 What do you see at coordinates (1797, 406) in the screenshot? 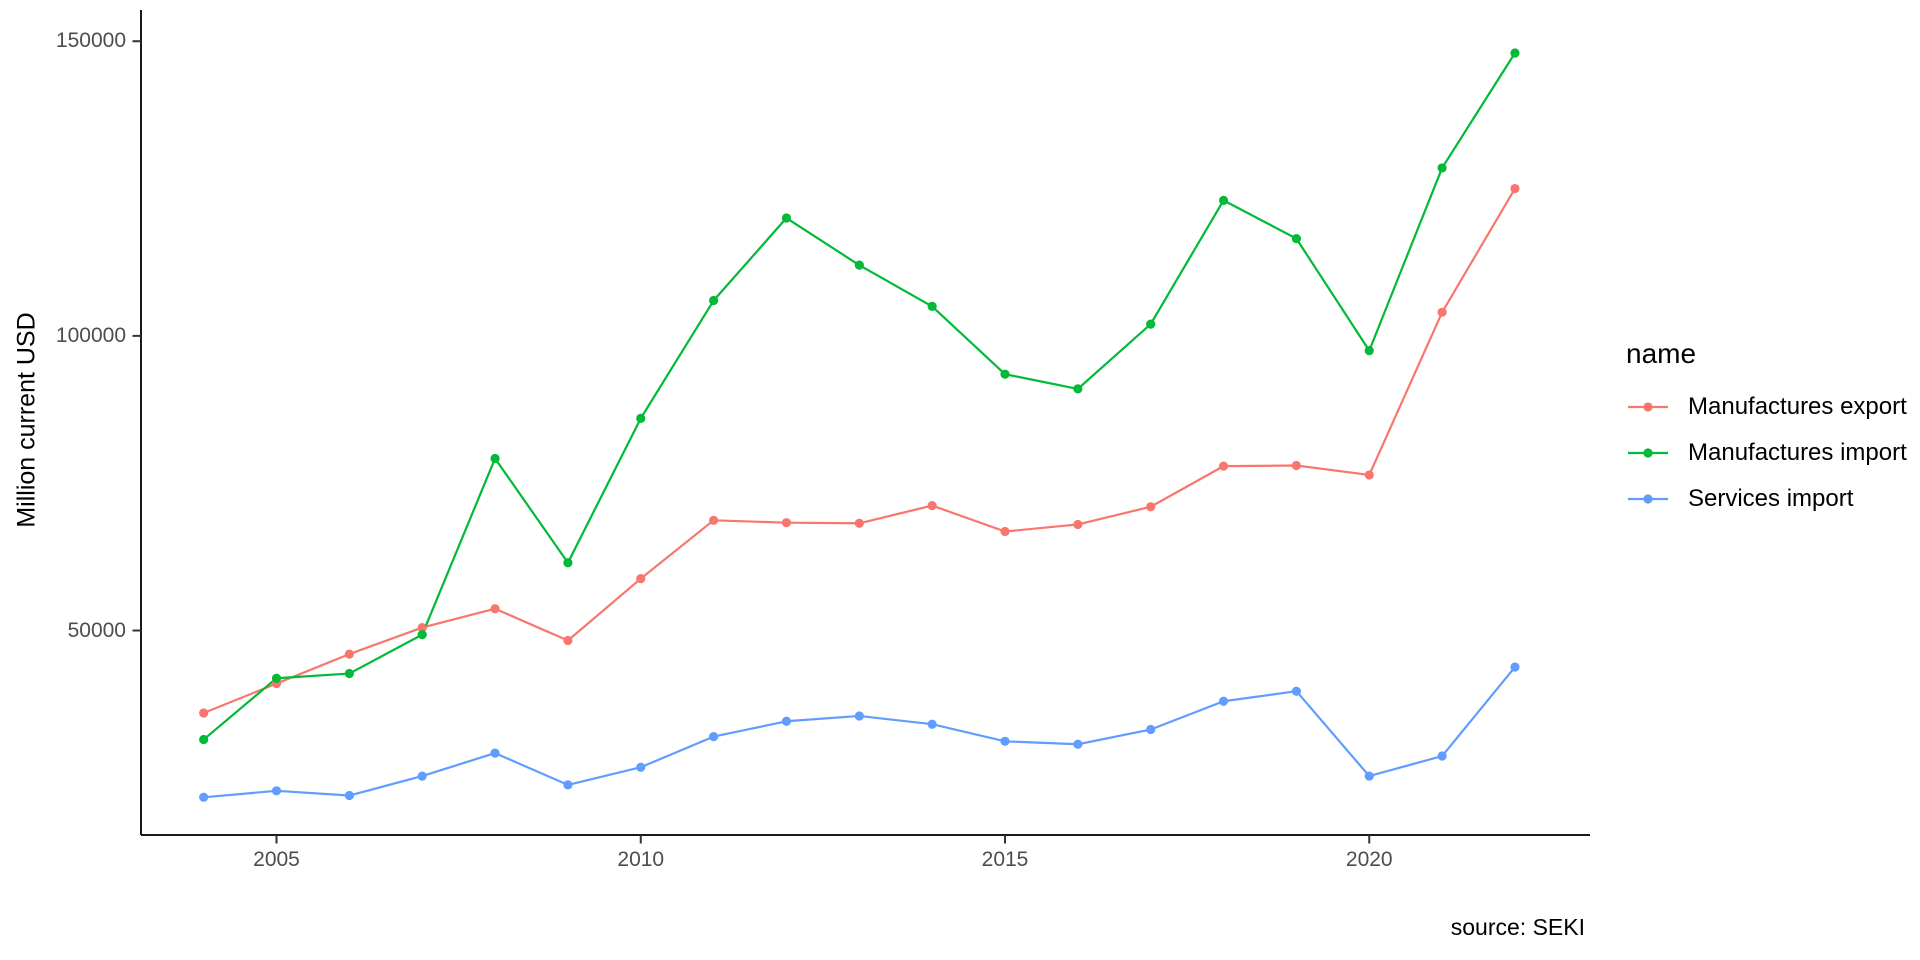
I see `legend-label: Manufactures export` at bounding box center [1797, 406].